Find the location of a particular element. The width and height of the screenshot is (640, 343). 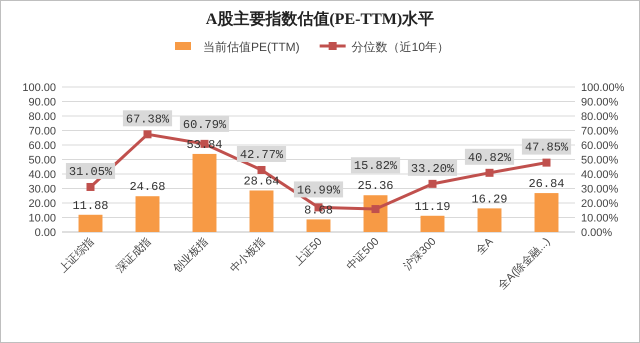

data-label: 25.36 is located at coordinates (375, 186).